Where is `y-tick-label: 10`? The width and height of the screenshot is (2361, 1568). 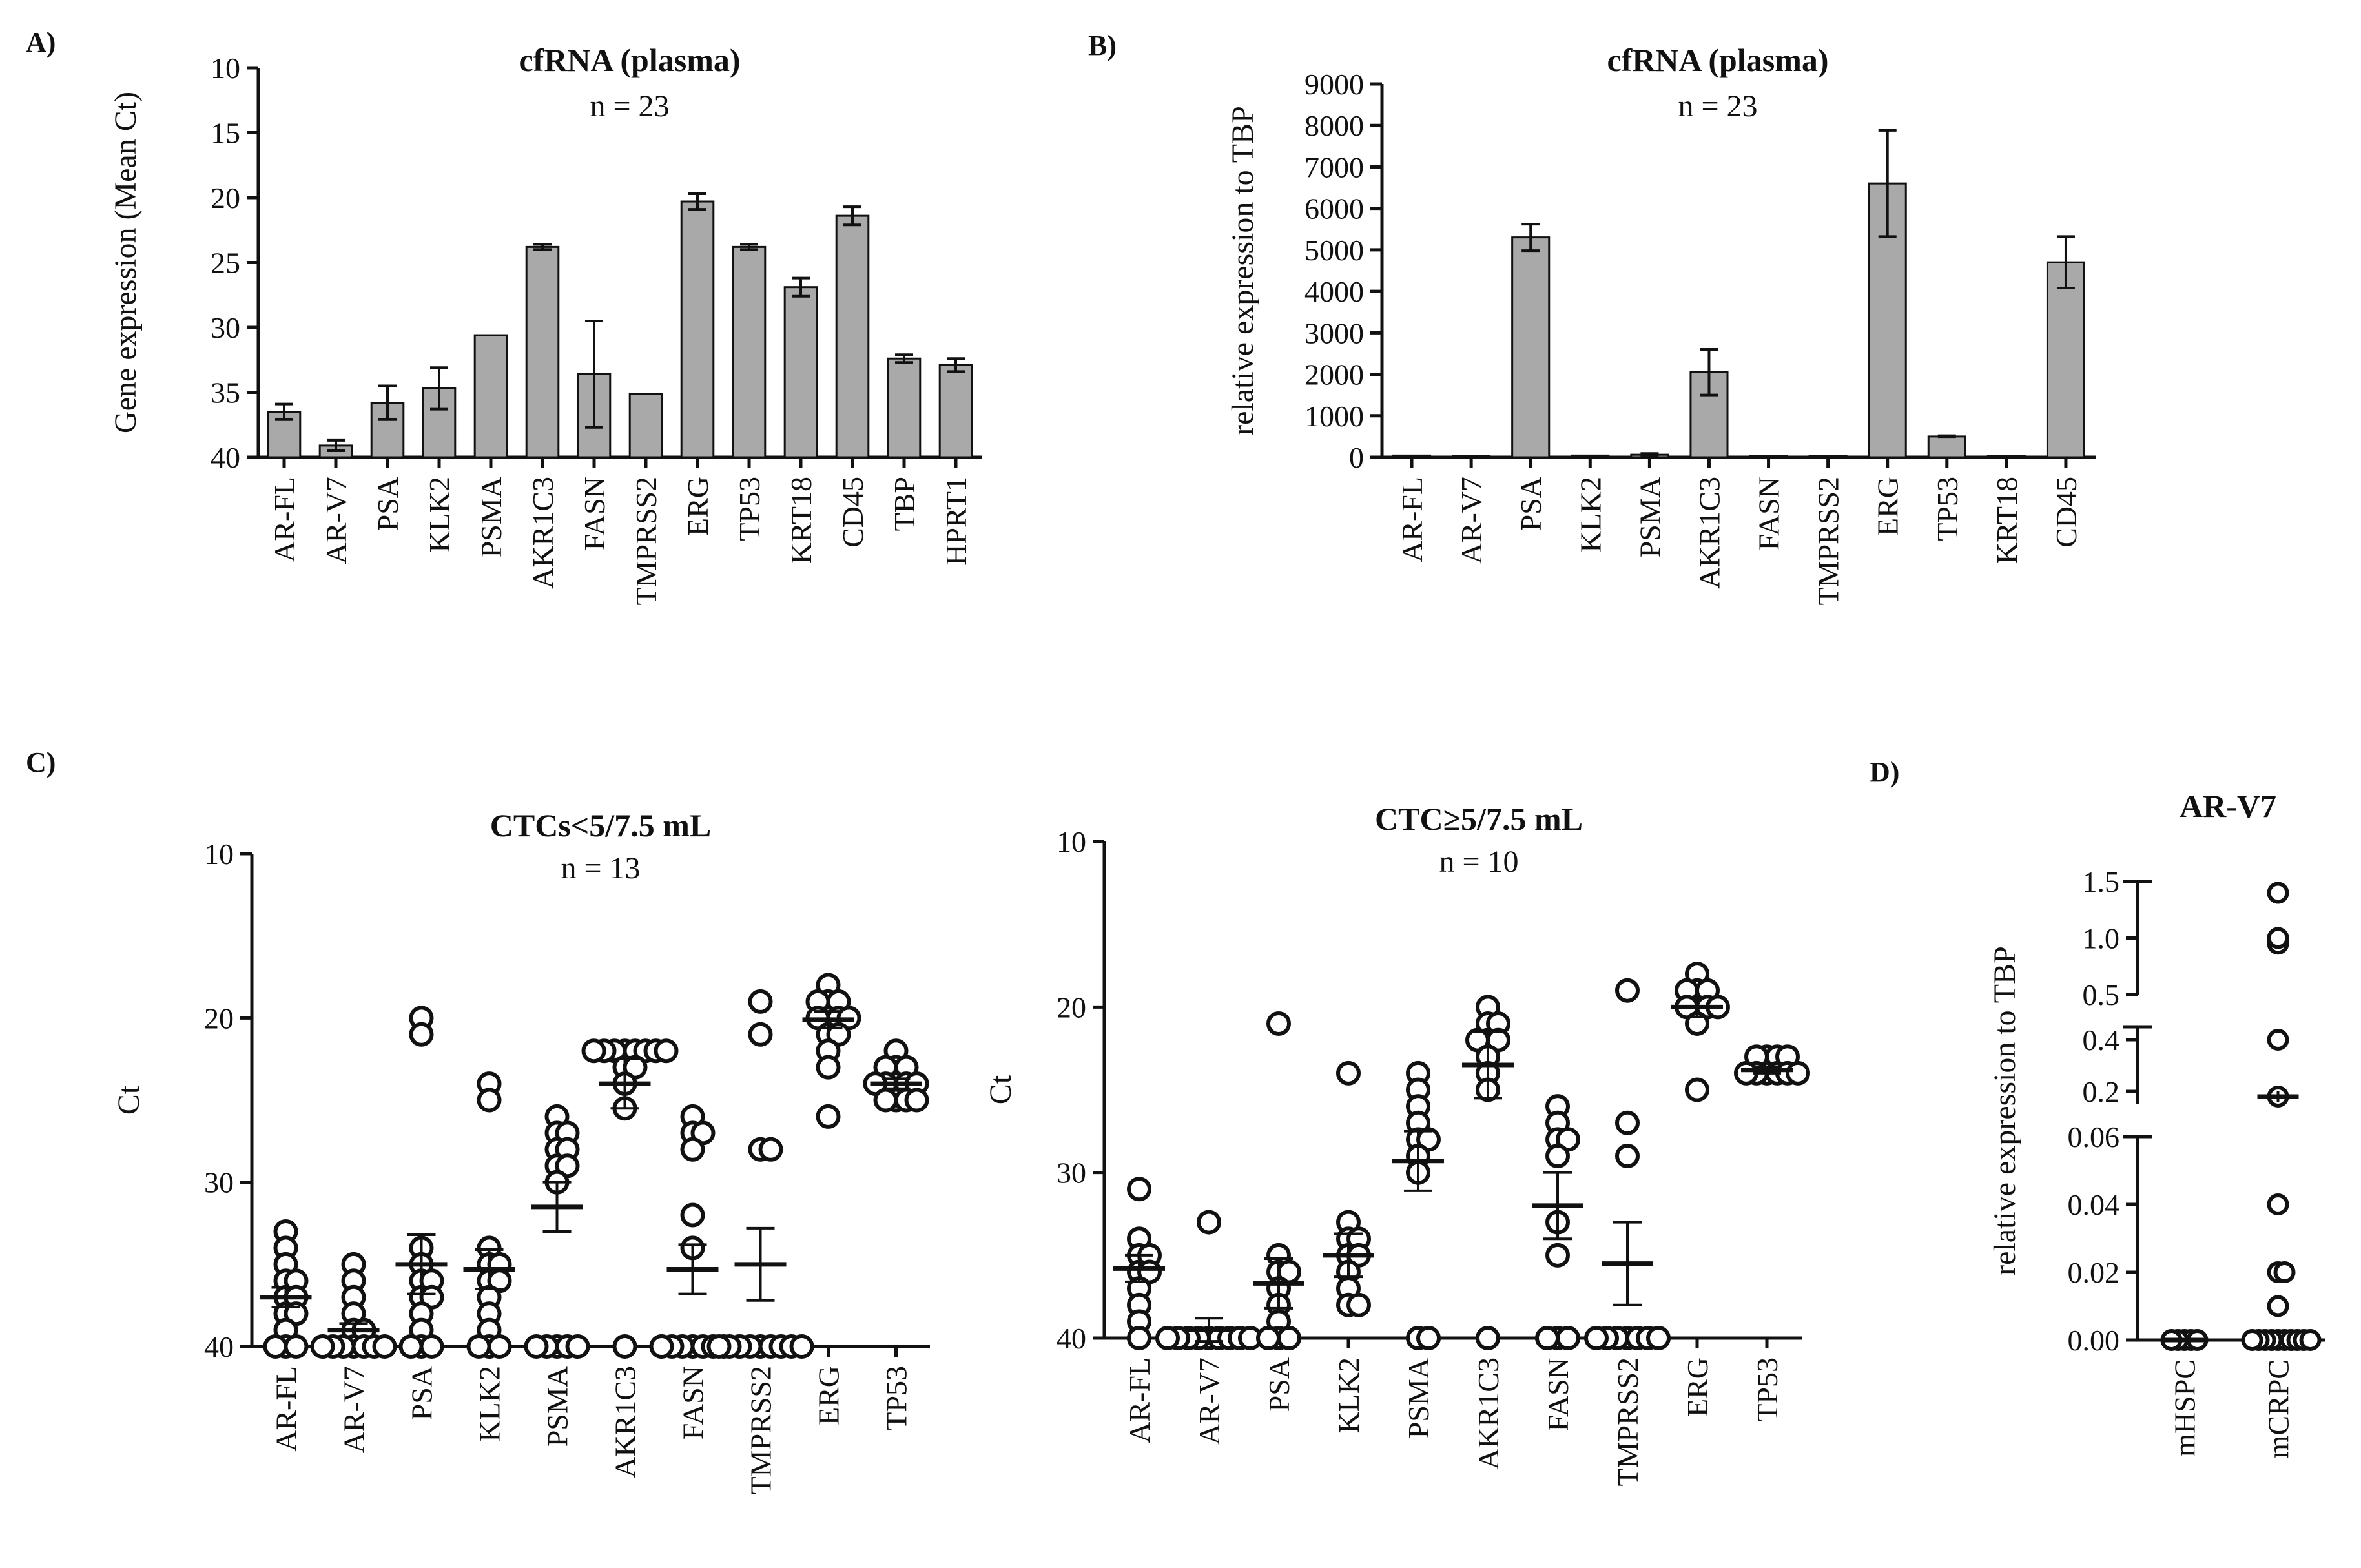 y-tick-label: 10 is located at coordinates (225, 68).